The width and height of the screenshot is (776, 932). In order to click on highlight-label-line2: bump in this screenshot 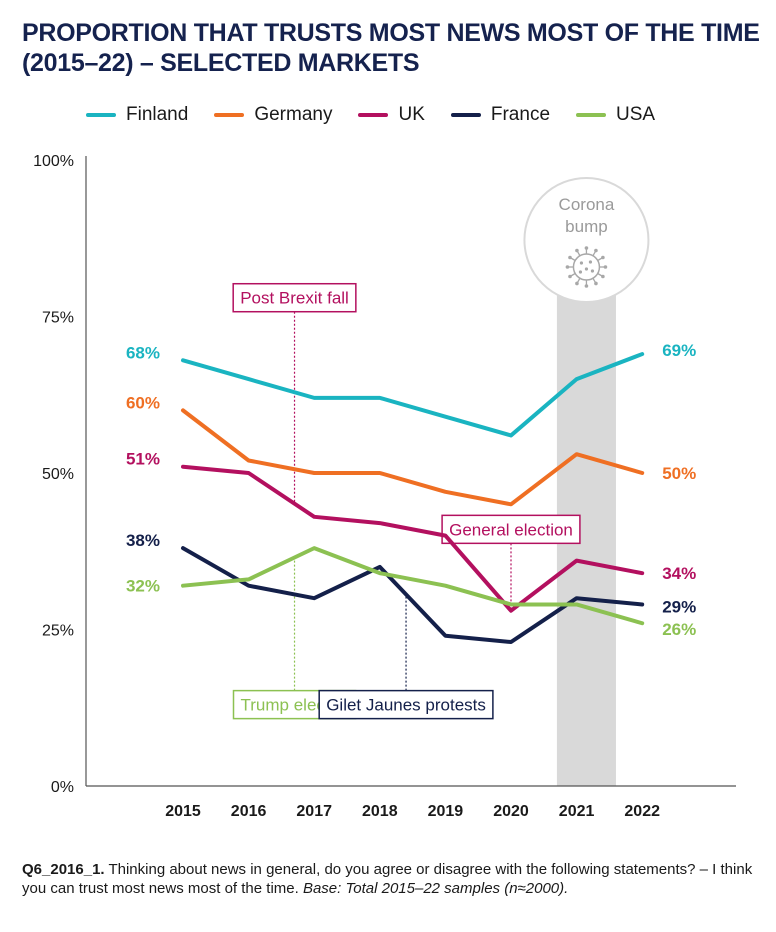, I will do `click(586, 226)`.